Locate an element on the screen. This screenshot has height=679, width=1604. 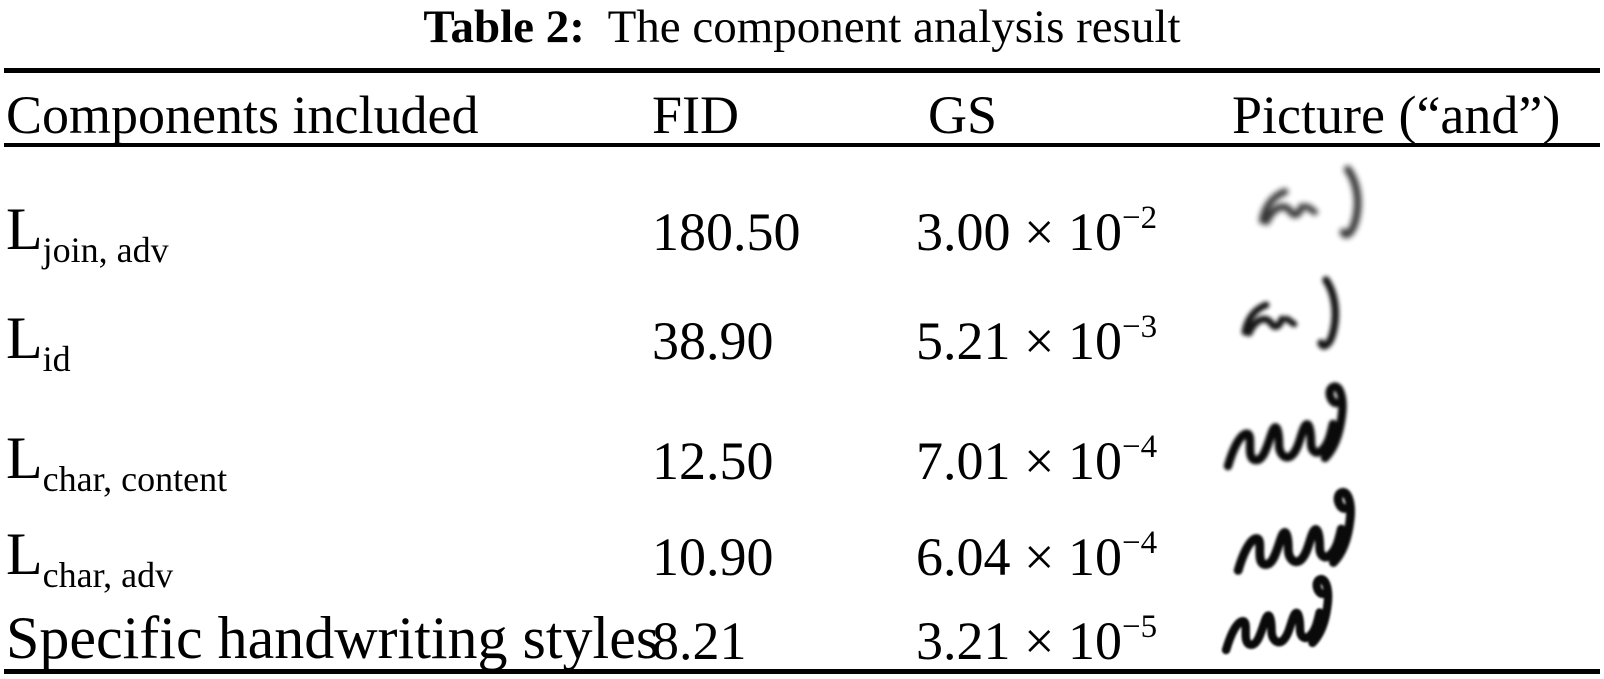
fid-value: 180.50 is located at coordinates (726, 232).